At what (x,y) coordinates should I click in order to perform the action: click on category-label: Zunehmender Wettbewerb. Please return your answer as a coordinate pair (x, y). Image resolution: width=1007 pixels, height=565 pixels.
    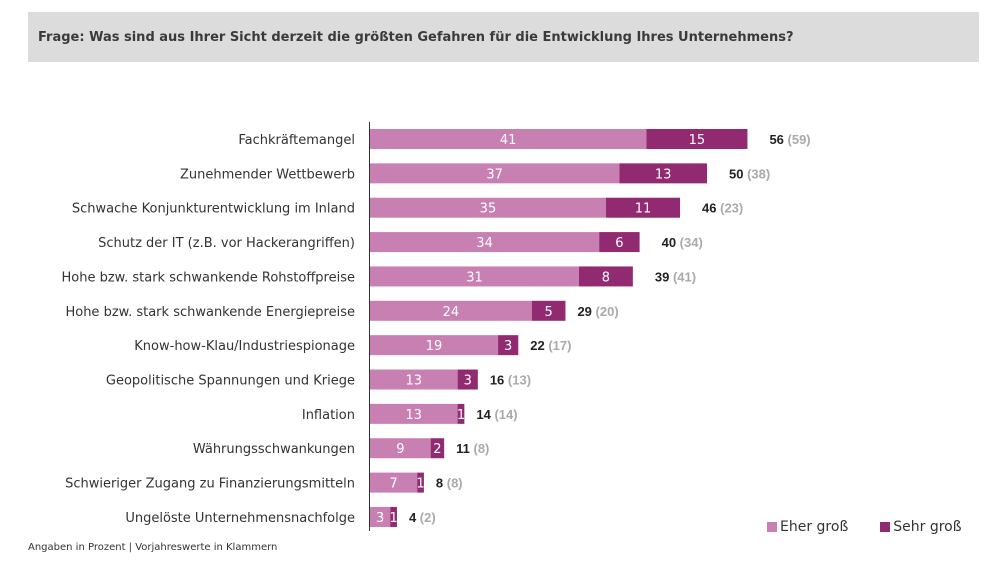
    Looking at the image, I should click on (267, 174).